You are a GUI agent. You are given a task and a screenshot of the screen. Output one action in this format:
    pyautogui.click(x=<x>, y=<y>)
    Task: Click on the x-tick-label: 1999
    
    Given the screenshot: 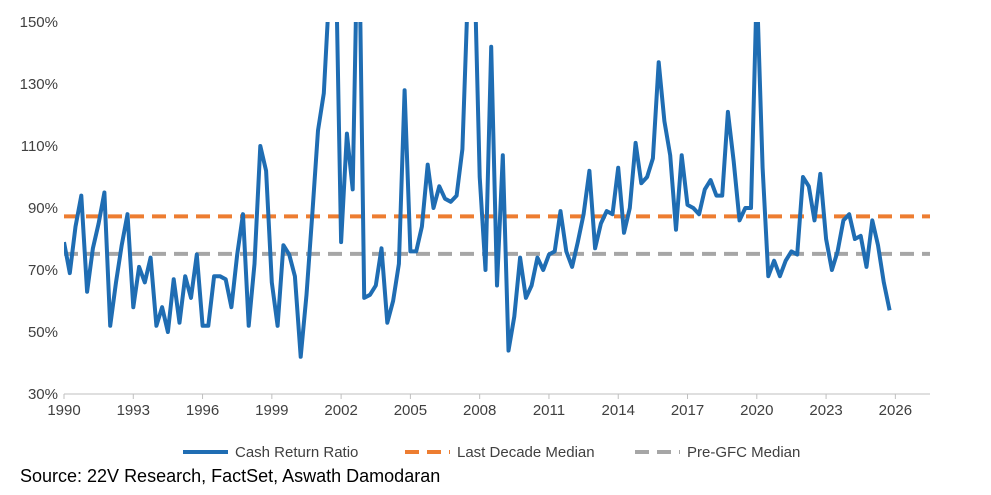 What is the action you would take?
    pyautogui.click(x=271, y=410)
    